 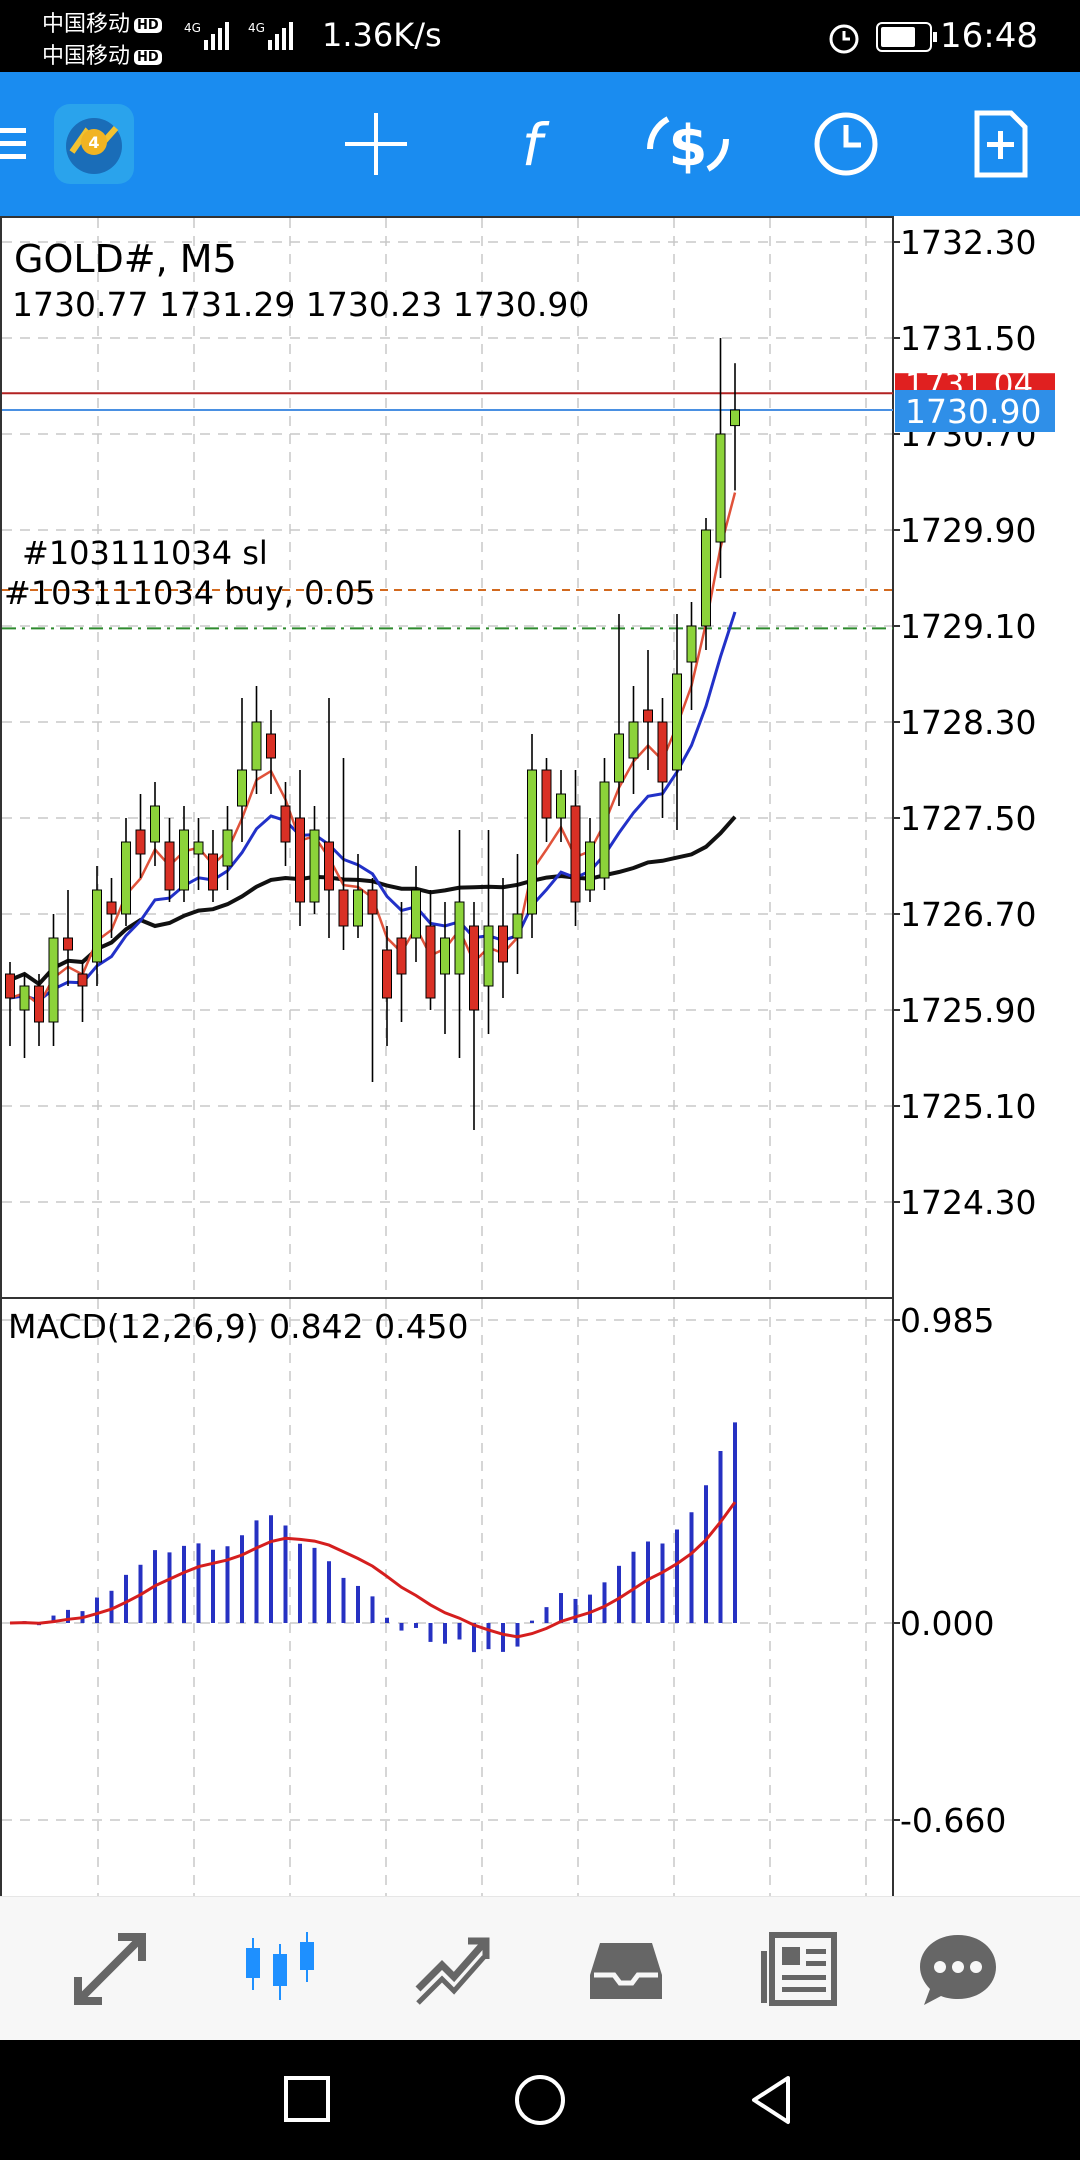 I want to click on svg-text: f, so click(x=536, y=145).